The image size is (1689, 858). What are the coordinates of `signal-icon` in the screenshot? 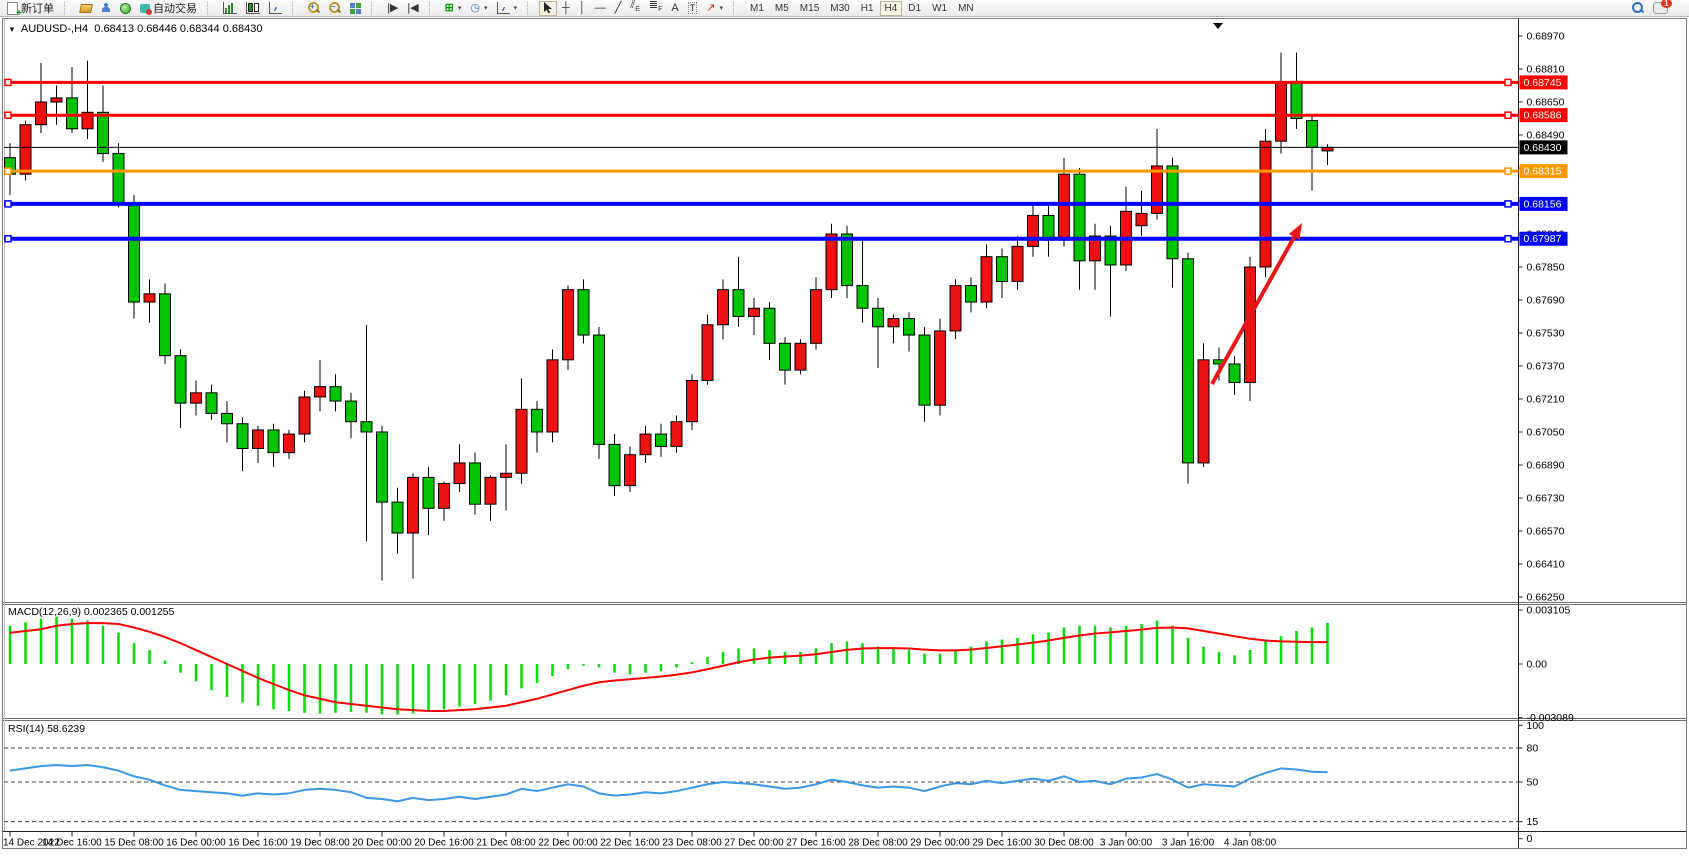 It's located at (125, 8).